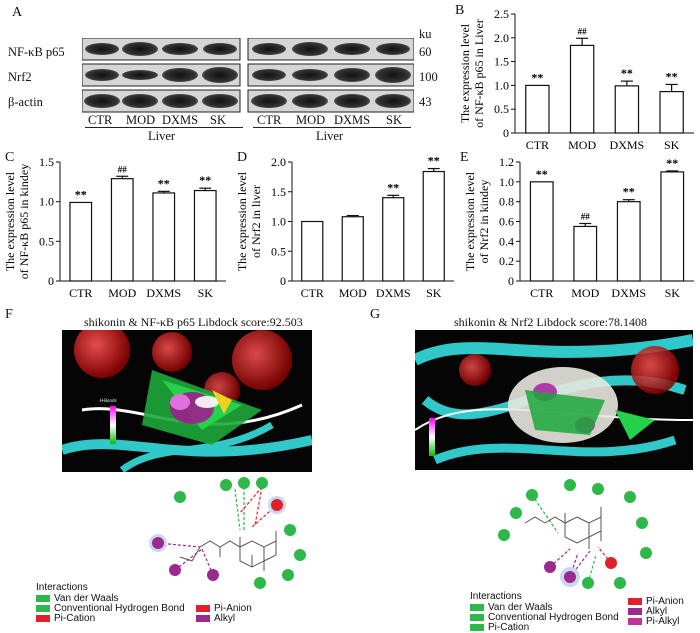 This screenshot has height=633, width=700. Describe the element at coordinates (425, 34) in the screenshot. I see `blot-ku-header: ku` at that location.